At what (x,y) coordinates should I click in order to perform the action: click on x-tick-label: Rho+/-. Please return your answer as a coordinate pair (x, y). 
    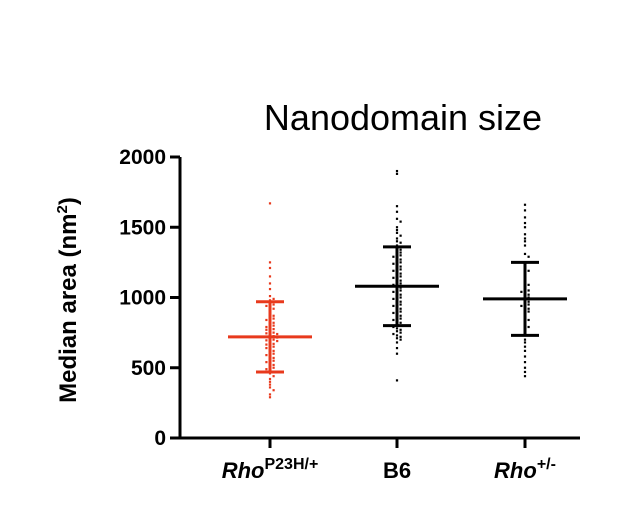
    Looking at the image, I should click on (525, 469).